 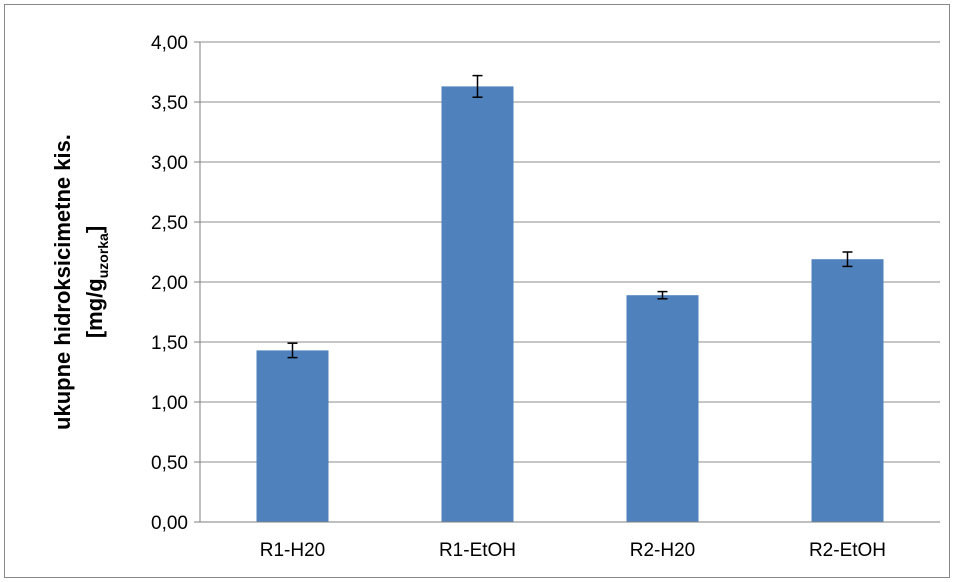 I want to click on x-category-label: R2-H20, so click(x=662, y=550).